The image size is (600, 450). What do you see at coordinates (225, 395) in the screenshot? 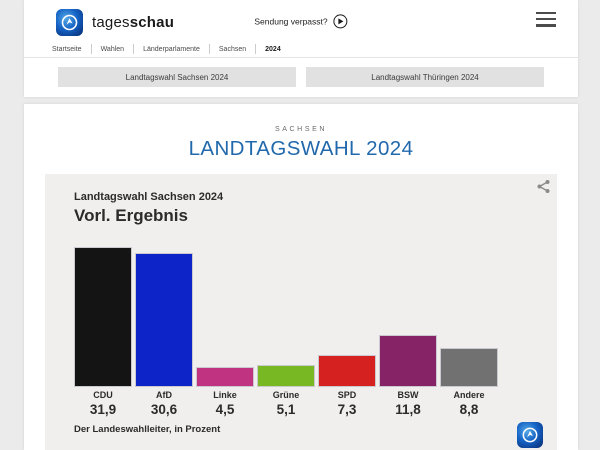
I see `bar-label: Linke` at bounding box center [225, 395].